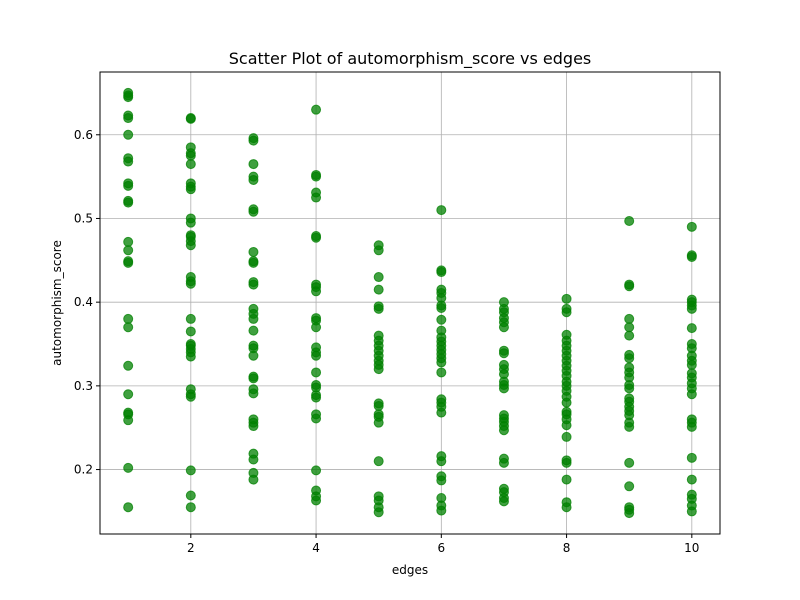 This screenshot has height=600, width=800. Describe the element at coordinates (57, 303) in the screenshot. I see `y-axis-label: automorphism_score` at that location.